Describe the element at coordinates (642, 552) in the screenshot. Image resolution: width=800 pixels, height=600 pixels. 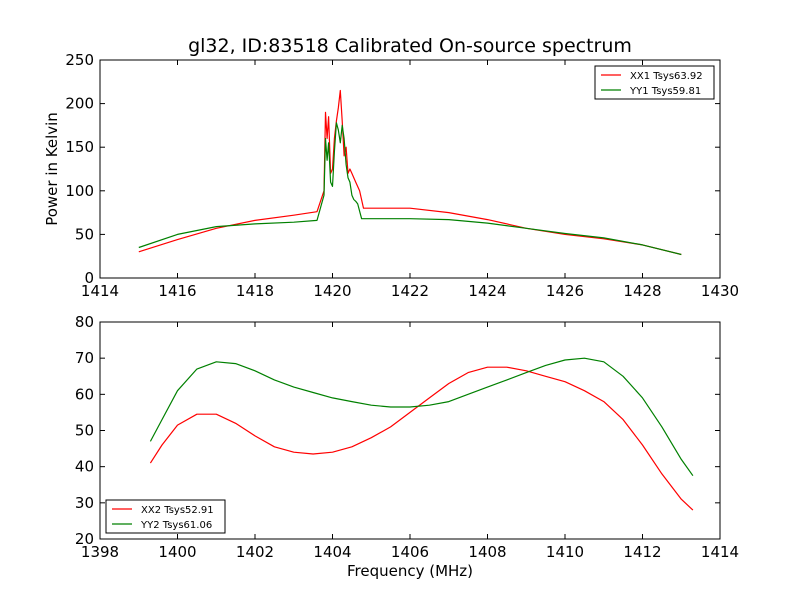
I see `x-tick-label-1-7: 1412` at that location.